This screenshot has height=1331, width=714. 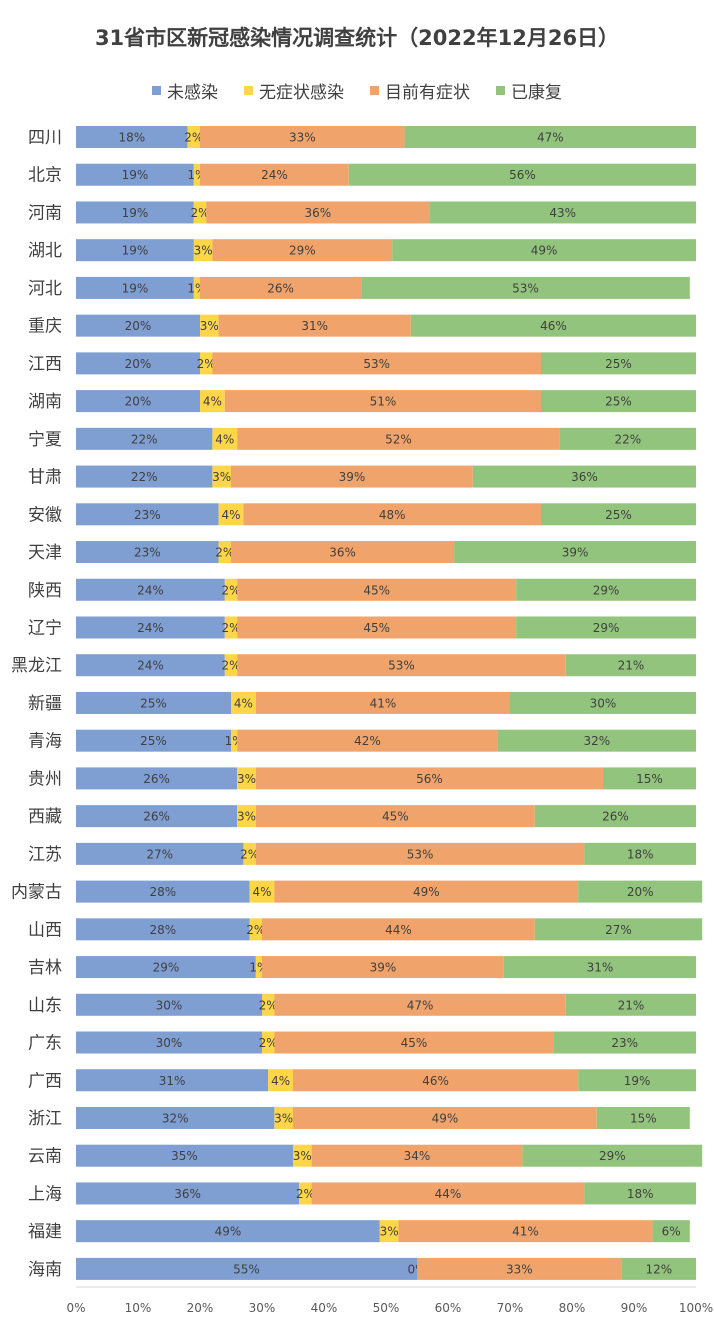 I want to click on x-tick-label: 40%, so click(x=324, y=1308).